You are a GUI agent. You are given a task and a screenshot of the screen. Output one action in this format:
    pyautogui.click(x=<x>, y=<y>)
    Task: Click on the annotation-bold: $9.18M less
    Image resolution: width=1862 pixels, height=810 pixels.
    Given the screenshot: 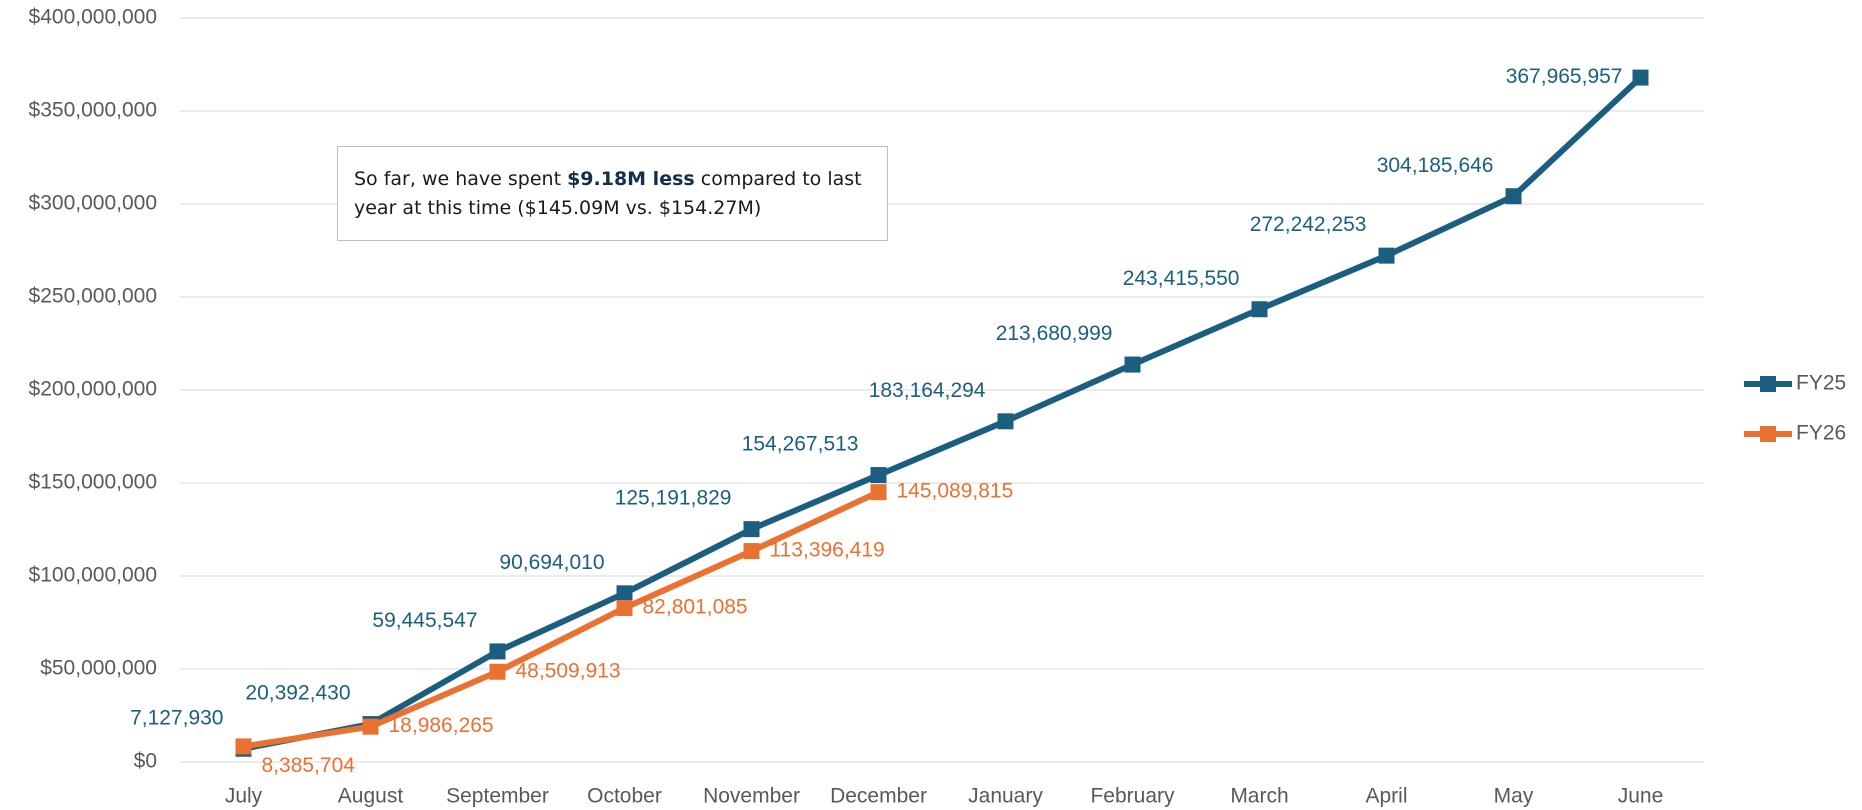 What is the action you would take?
    pyautogui.click(x=631, y=179)
    